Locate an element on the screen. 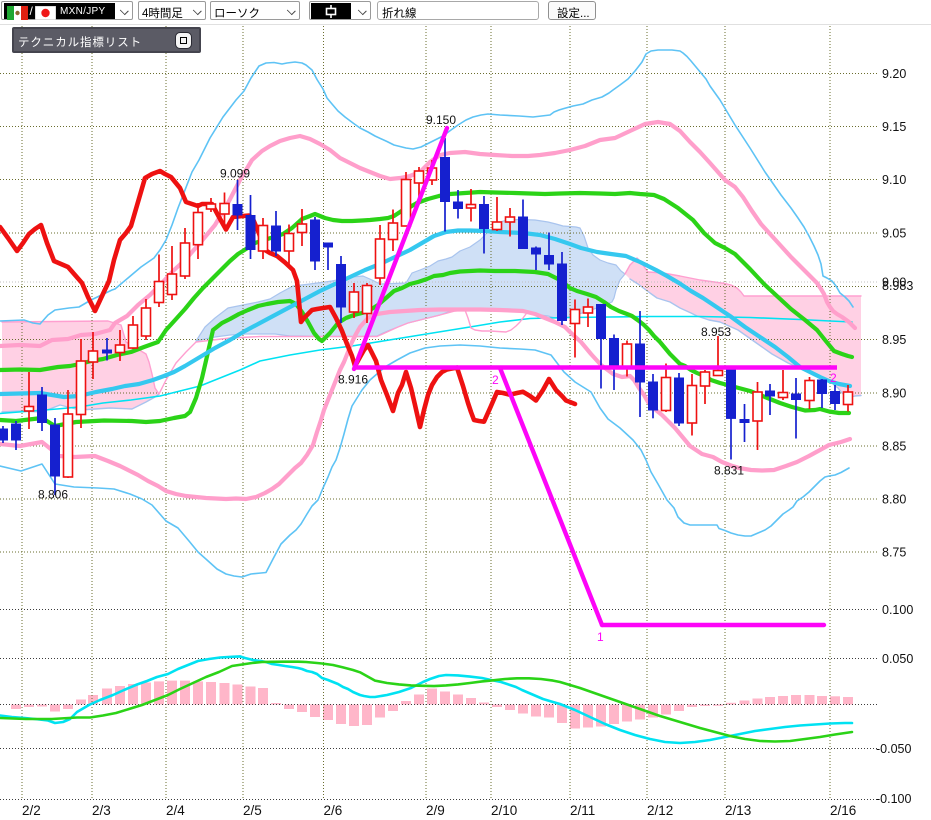 Image resolution: width=931 pixels, height=820 pixels. svg-text: 8.806 is located at coordinates (53, 495).